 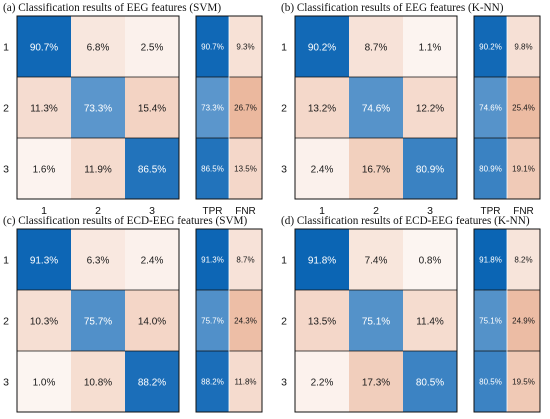 I want to click on matrix-cell-label: 1.0%, so click(x=44, y=383).